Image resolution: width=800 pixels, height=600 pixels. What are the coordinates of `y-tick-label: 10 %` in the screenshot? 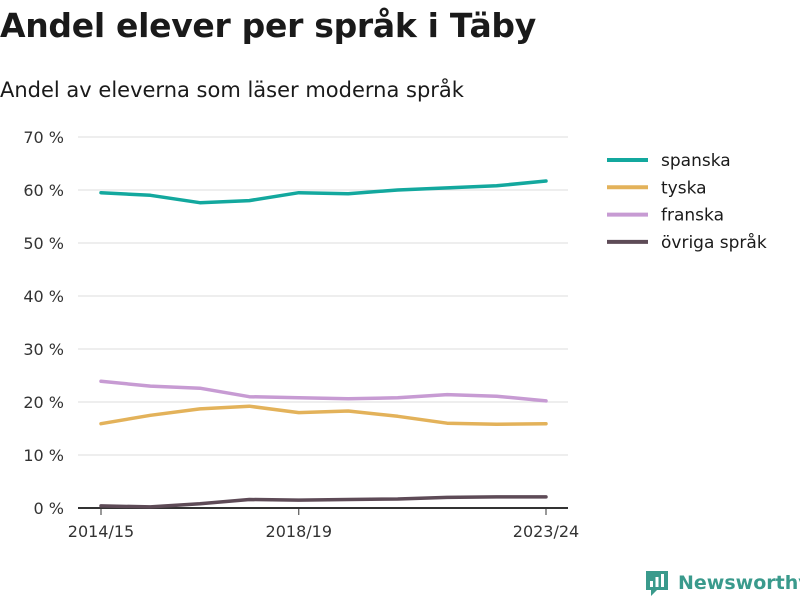 It's located at (43, 455).